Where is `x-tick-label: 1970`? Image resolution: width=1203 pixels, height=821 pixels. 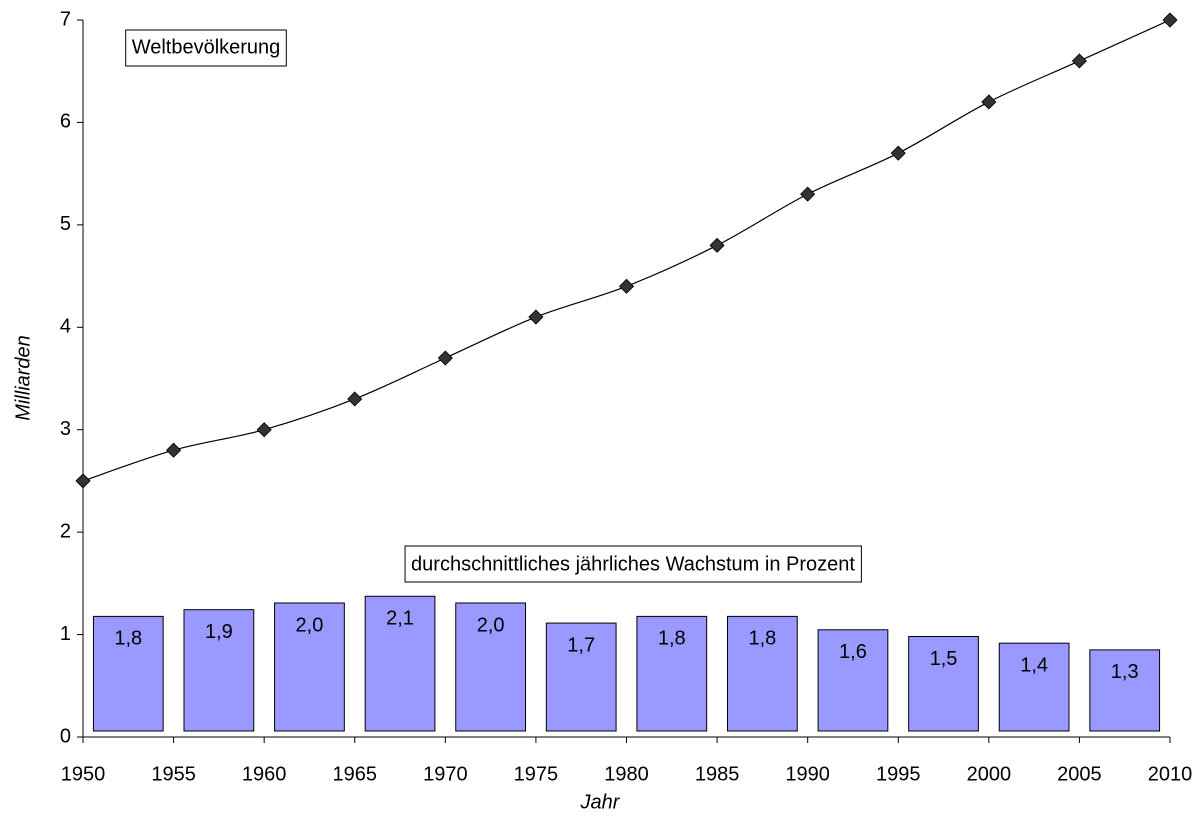 x-tick-label: 1970 is located at coordinates (445, 774).